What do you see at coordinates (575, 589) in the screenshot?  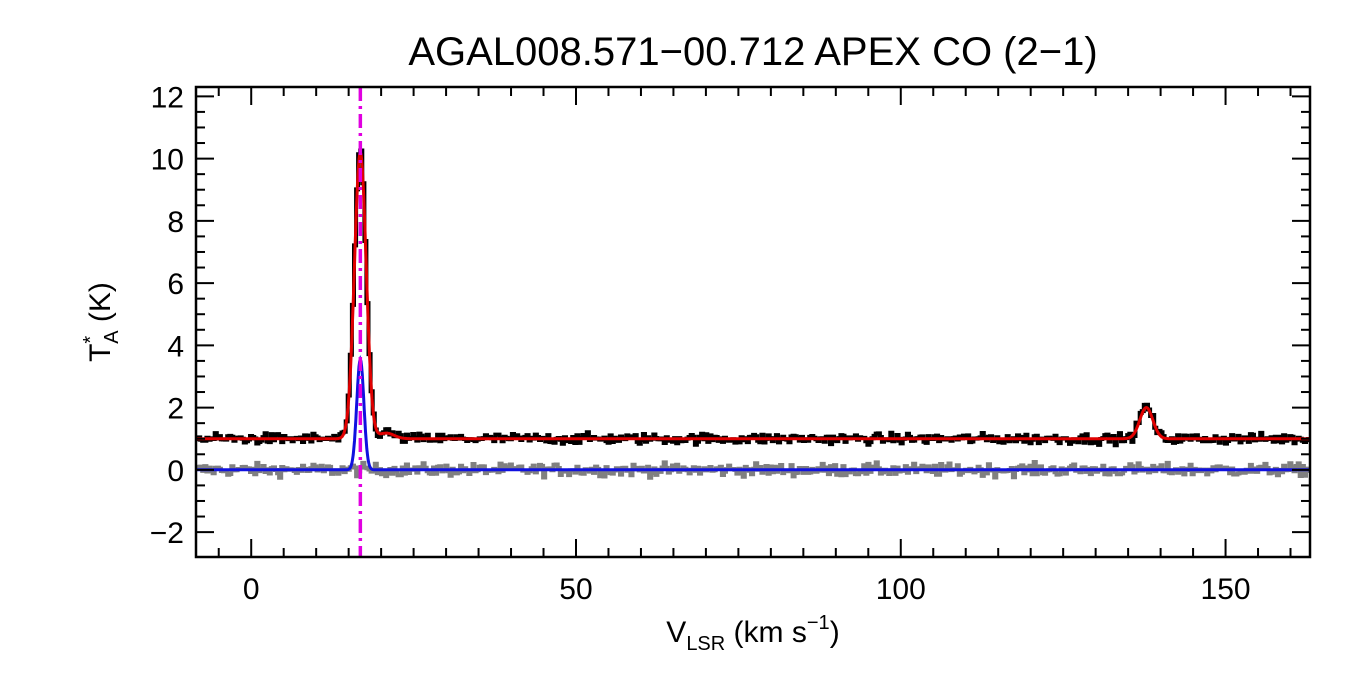 I see `x-tick-label: 50` at bounding box center [575, 589].